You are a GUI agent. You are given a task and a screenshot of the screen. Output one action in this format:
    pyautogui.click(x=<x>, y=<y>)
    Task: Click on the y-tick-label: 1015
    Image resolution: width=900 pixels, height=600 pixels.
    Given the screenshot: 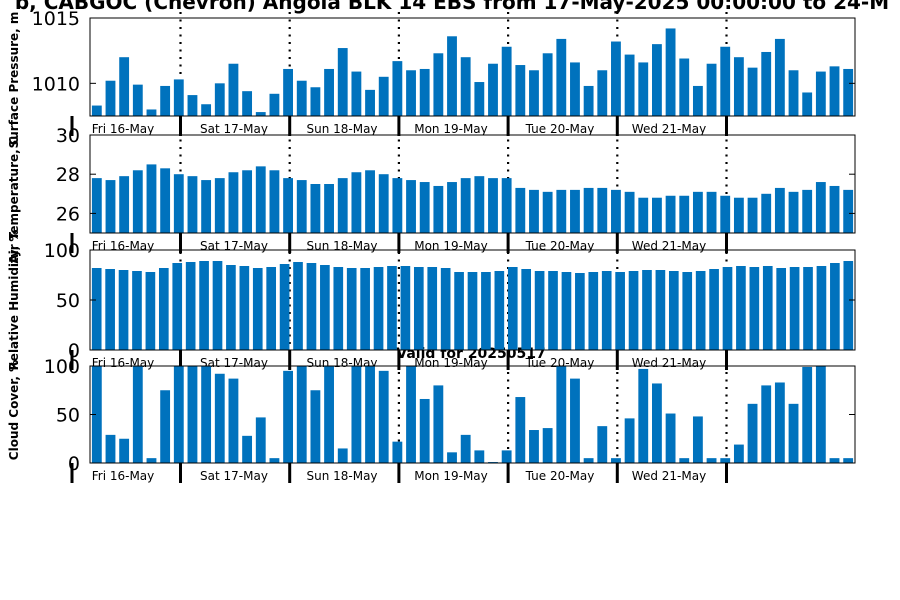 What is the action you would take?
    pyautogui.click(x=56, y=19)
    